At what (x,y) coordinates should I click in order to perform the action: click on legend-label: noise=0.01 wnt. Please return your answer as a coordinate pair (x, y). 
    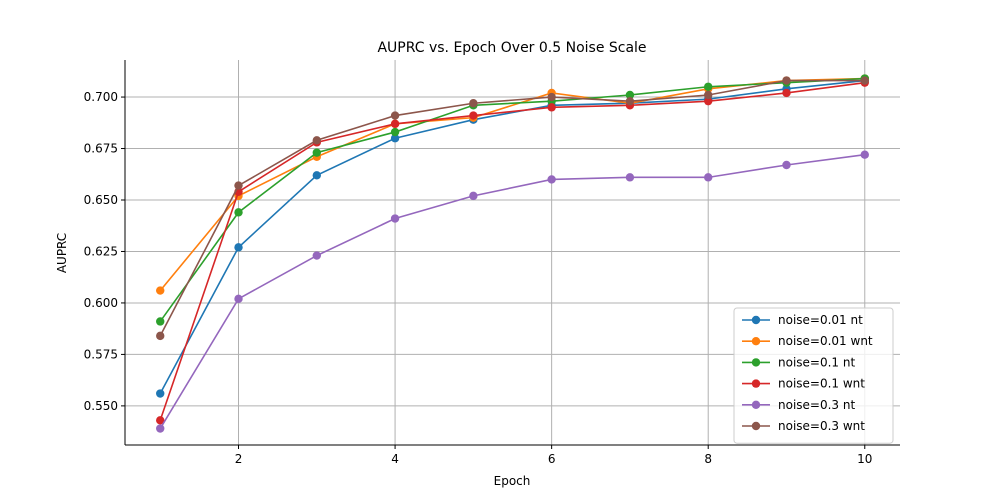
    Looking at the image, I should click on (825, 341).